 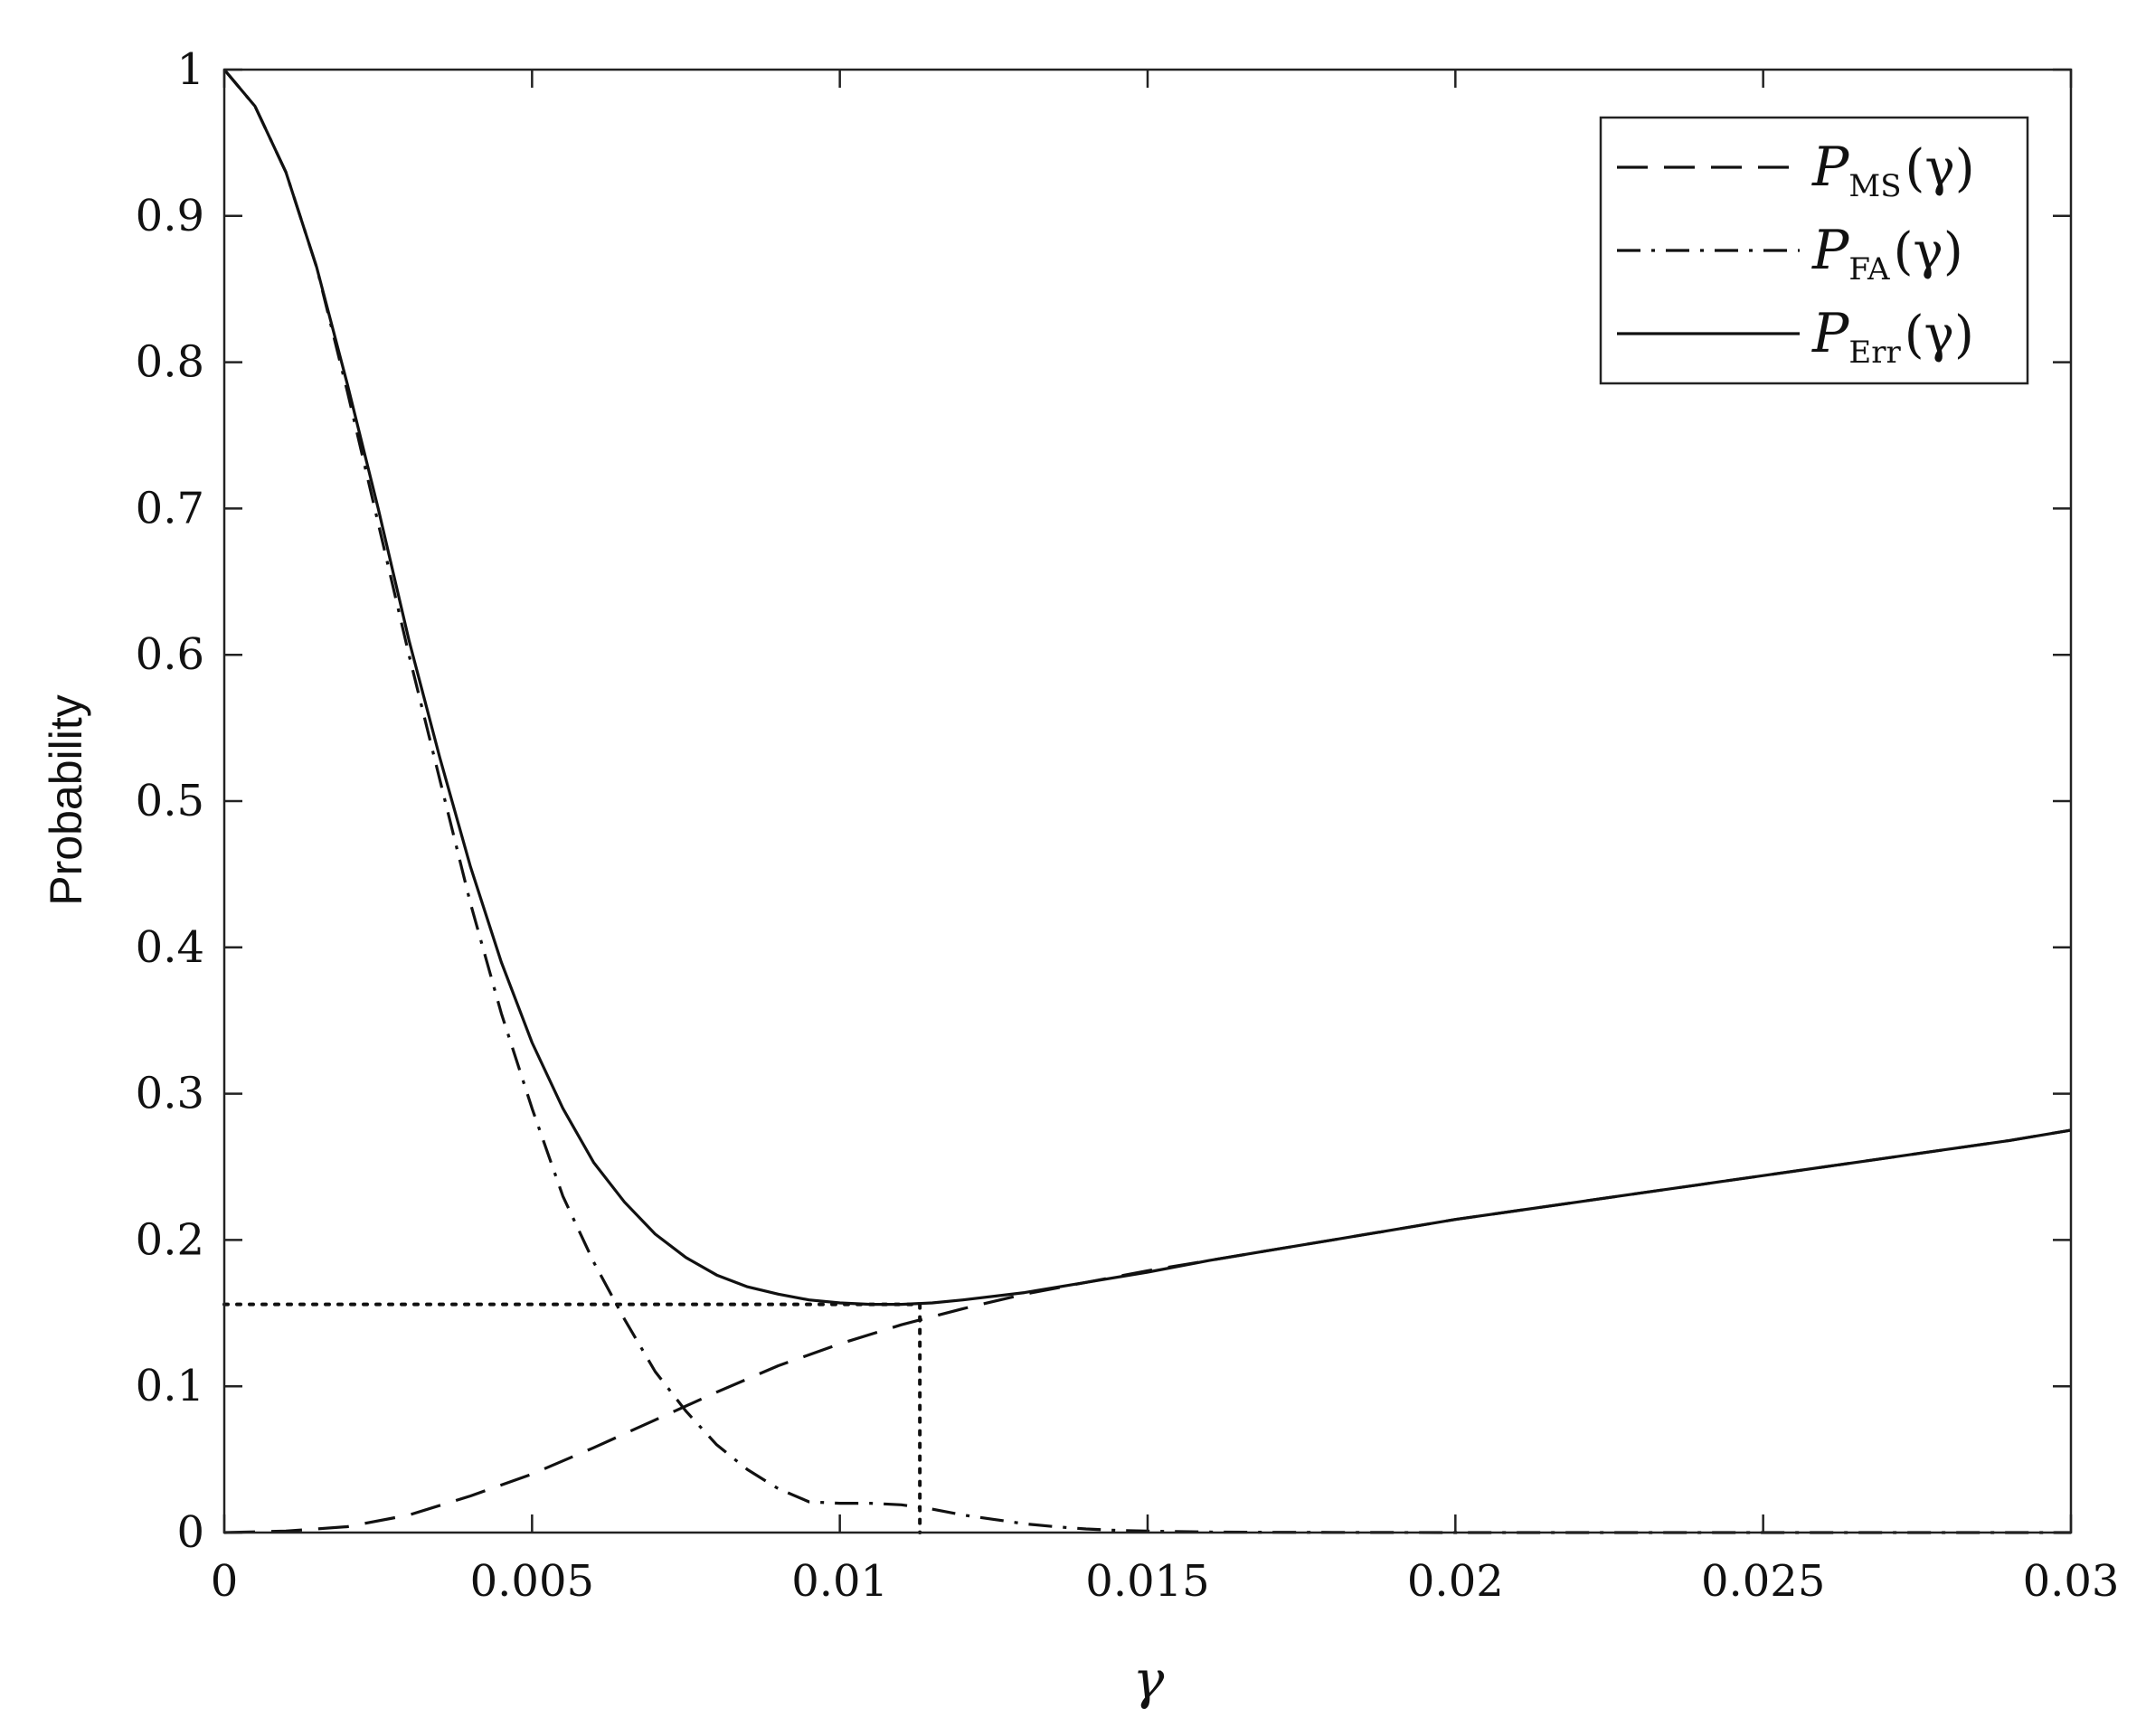 What do you see at coordinates (1887, 254) in the screenshot?
I see `legend-label: PFA(γ)` at bounding box center [1887, 254].